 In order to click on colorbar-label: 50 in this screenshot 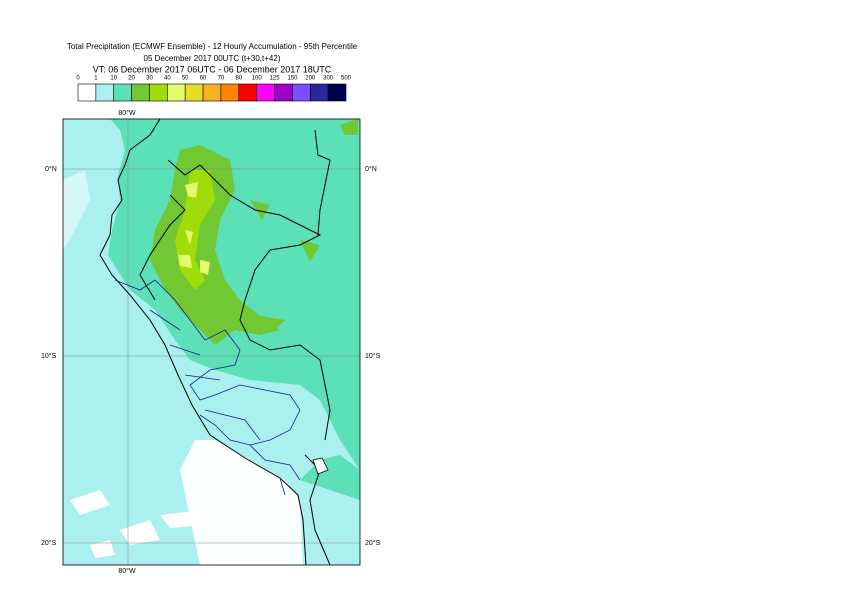, I will do `click(185, 79)`.